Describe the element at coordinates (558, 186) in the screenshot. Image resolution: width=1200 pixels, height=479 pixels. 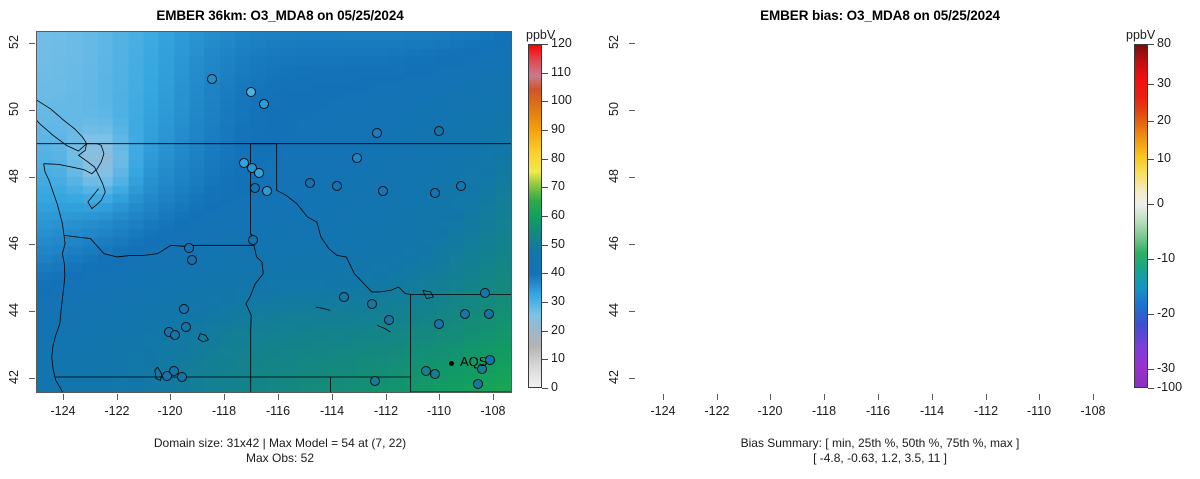
I see `colorbar-tick-label: 70` at that location.